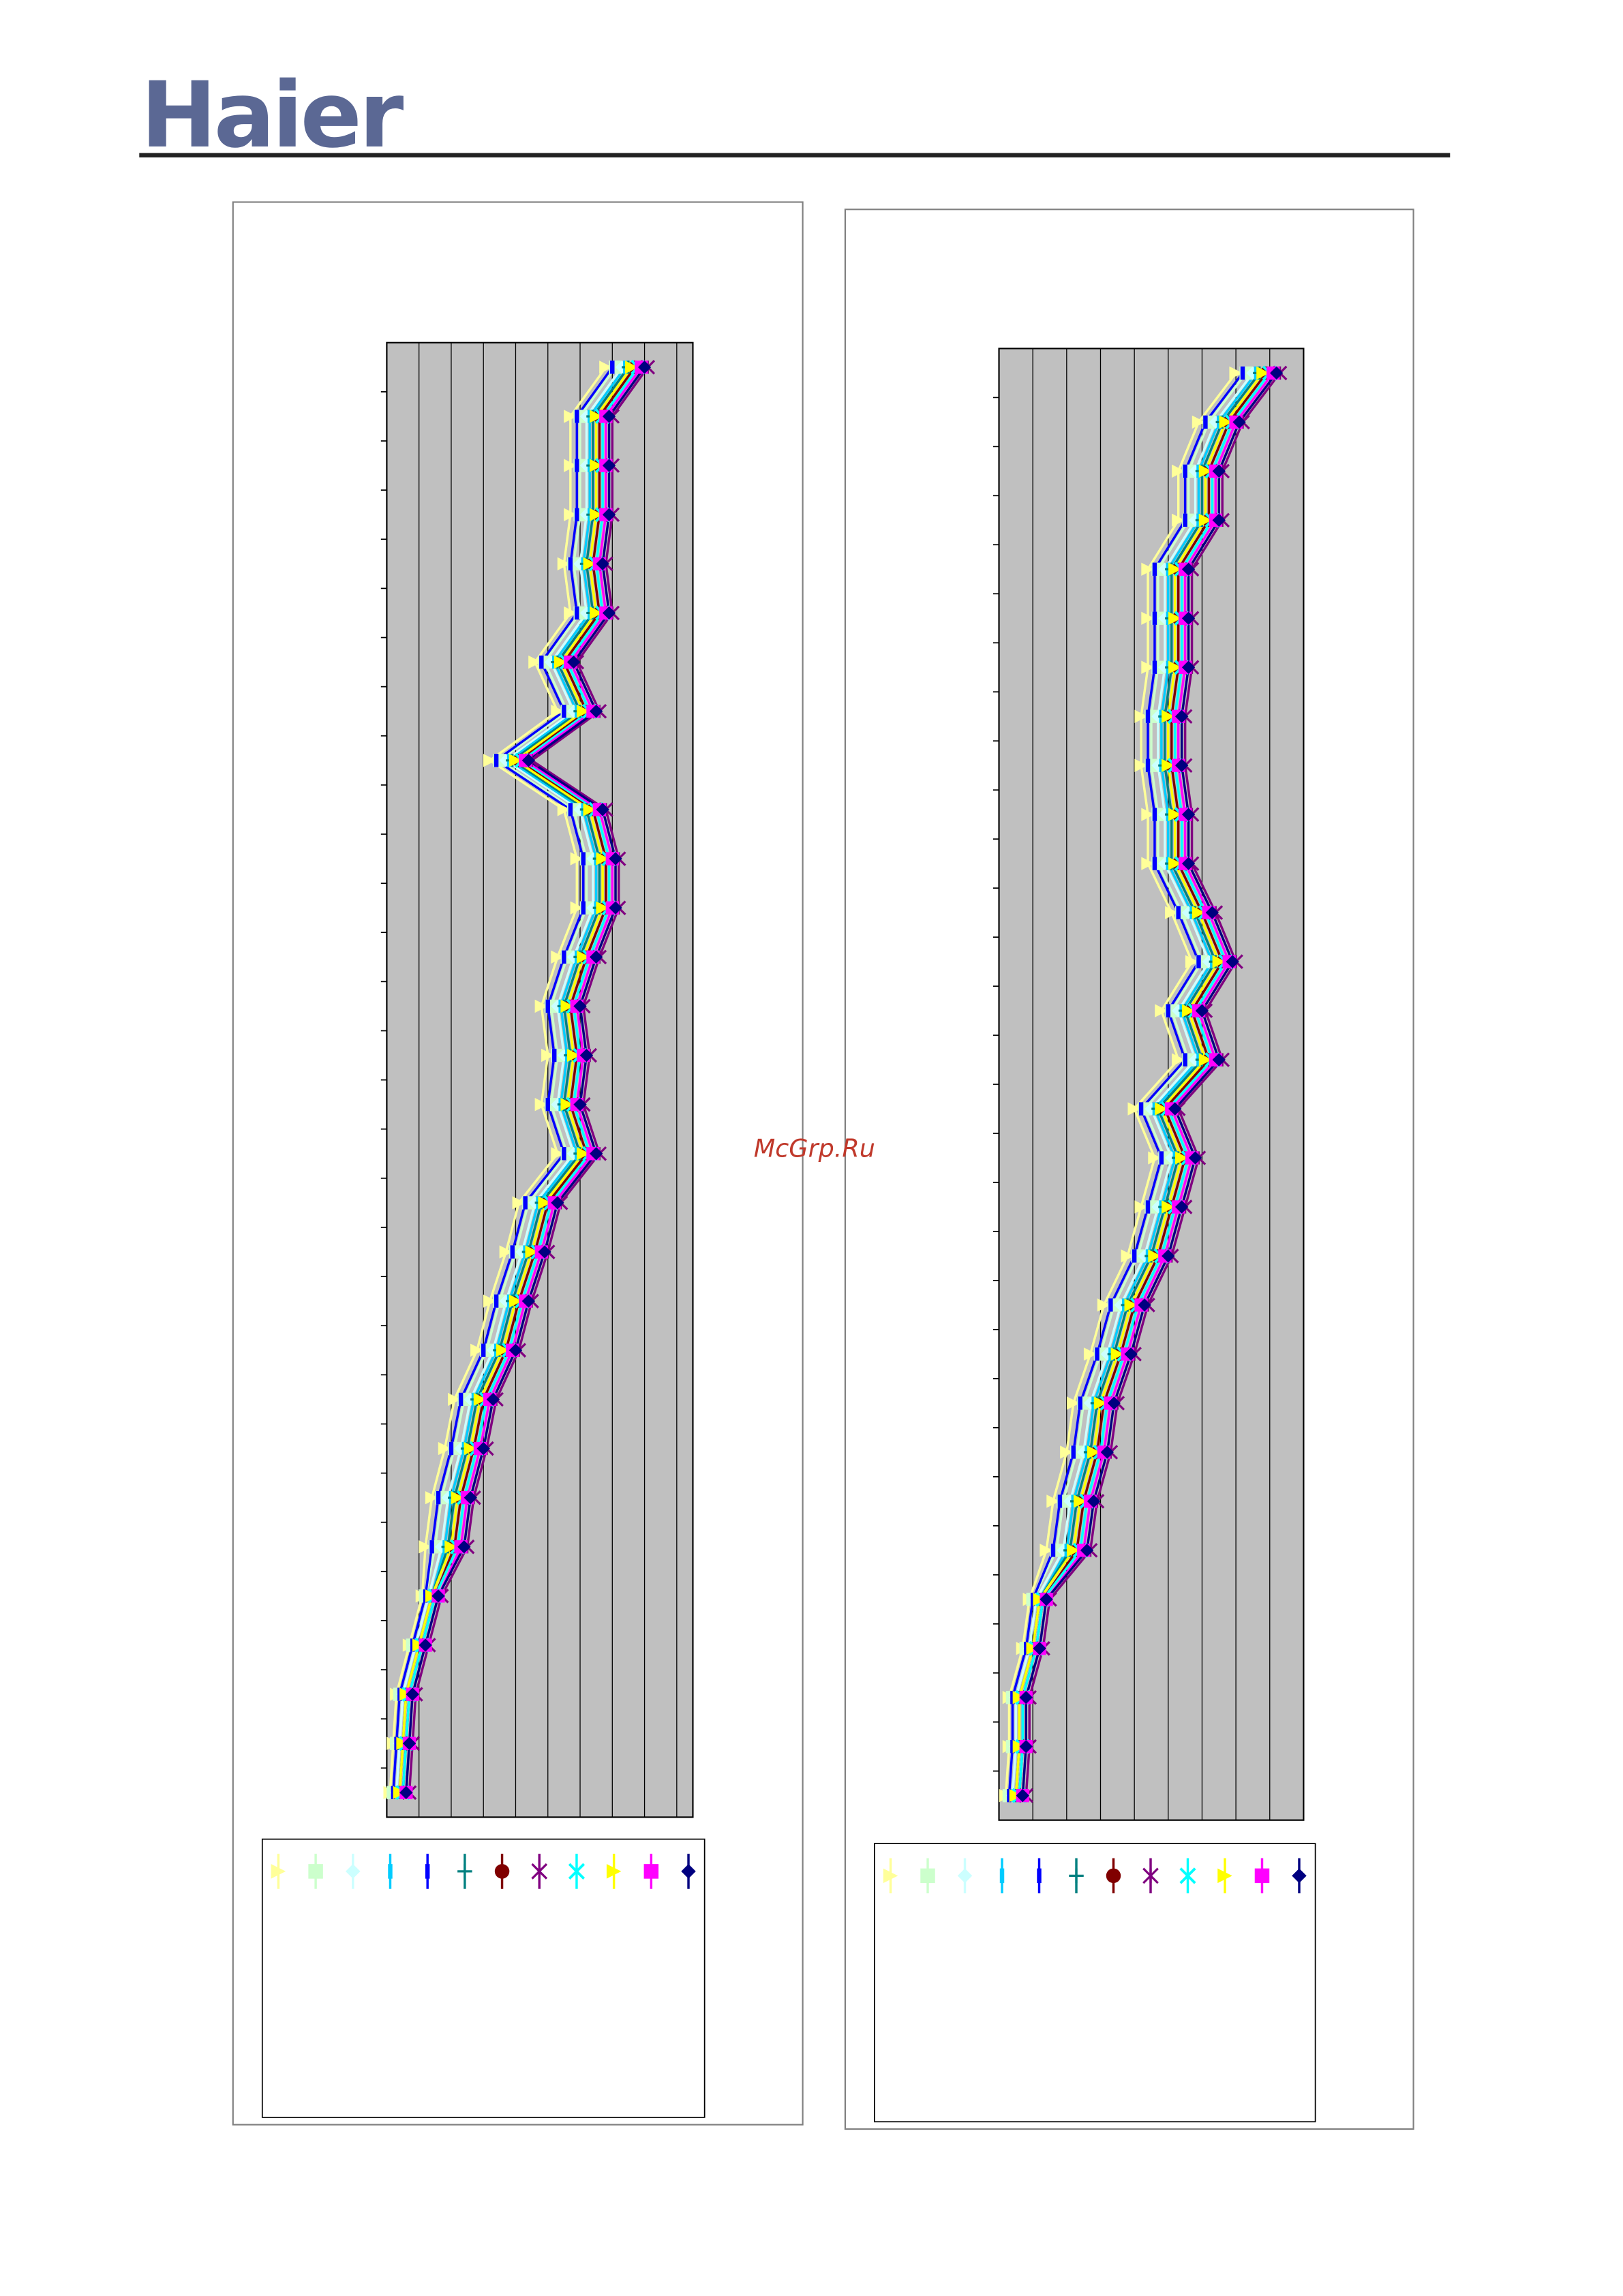 The height and width of the screenshot is (2296, 1623). I want to click on brand-logo: Haier, so click(272, 115).